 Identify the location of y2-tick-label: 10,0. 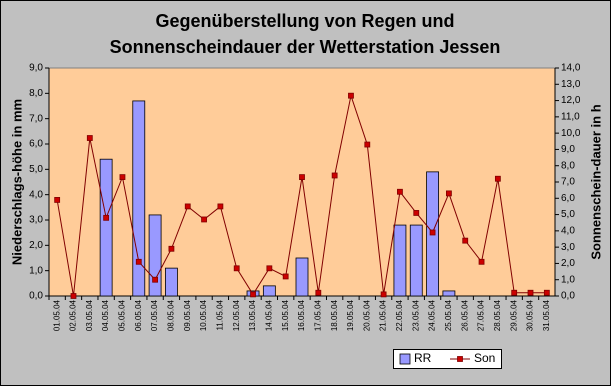
(571, 133).